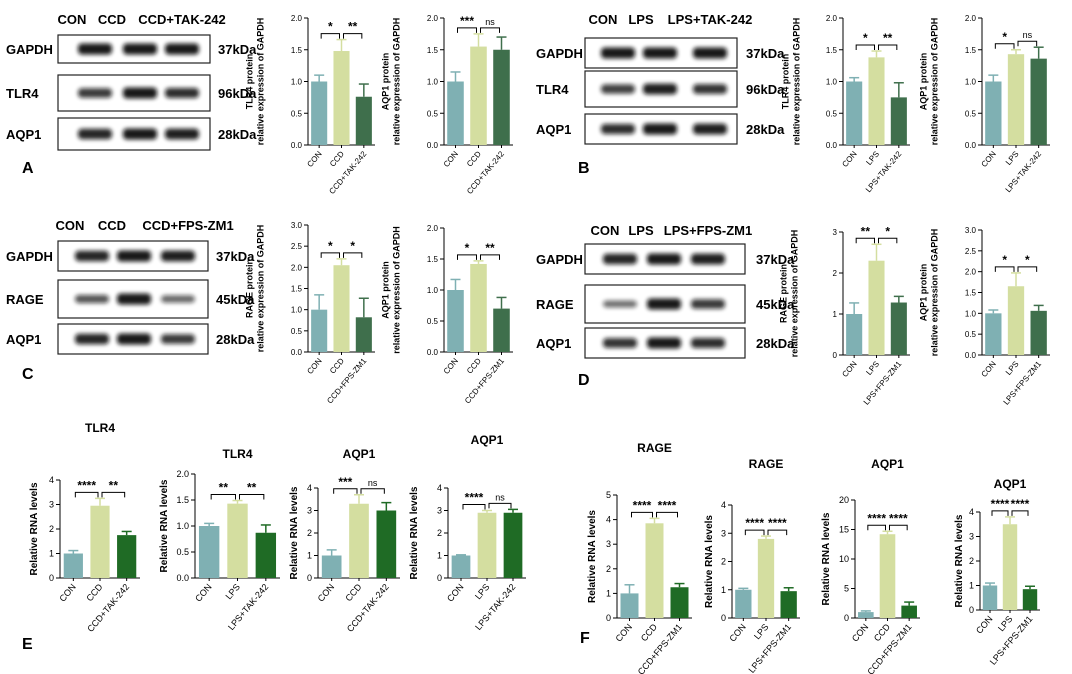 Image resolution: width=1072 pixels, height=674 pixels. Describe the element at coordinates (559, 53) in the screenshot. I see `blot-row-label-gapdh: GAPDH` at that location.